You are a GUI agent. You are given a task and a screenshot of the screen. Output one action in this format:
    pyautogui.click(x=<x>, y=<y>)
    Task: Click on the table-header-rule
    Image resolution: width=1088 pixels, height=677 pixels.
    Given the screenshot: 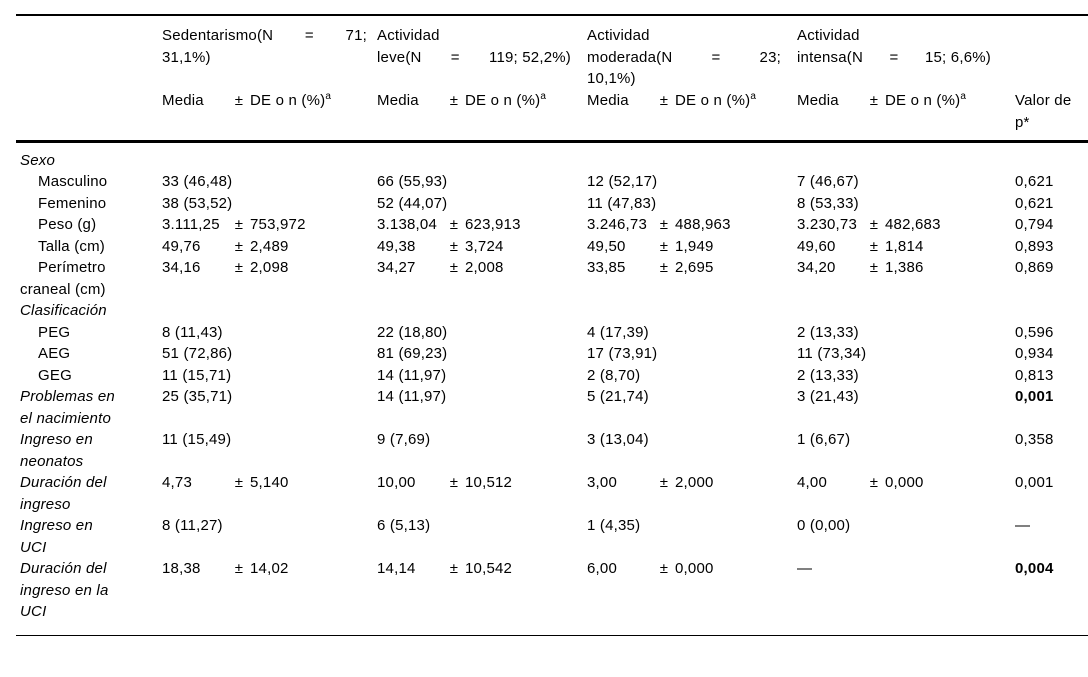 What is the action you would take?
    pyautogui.click(x=552, y=141)
    